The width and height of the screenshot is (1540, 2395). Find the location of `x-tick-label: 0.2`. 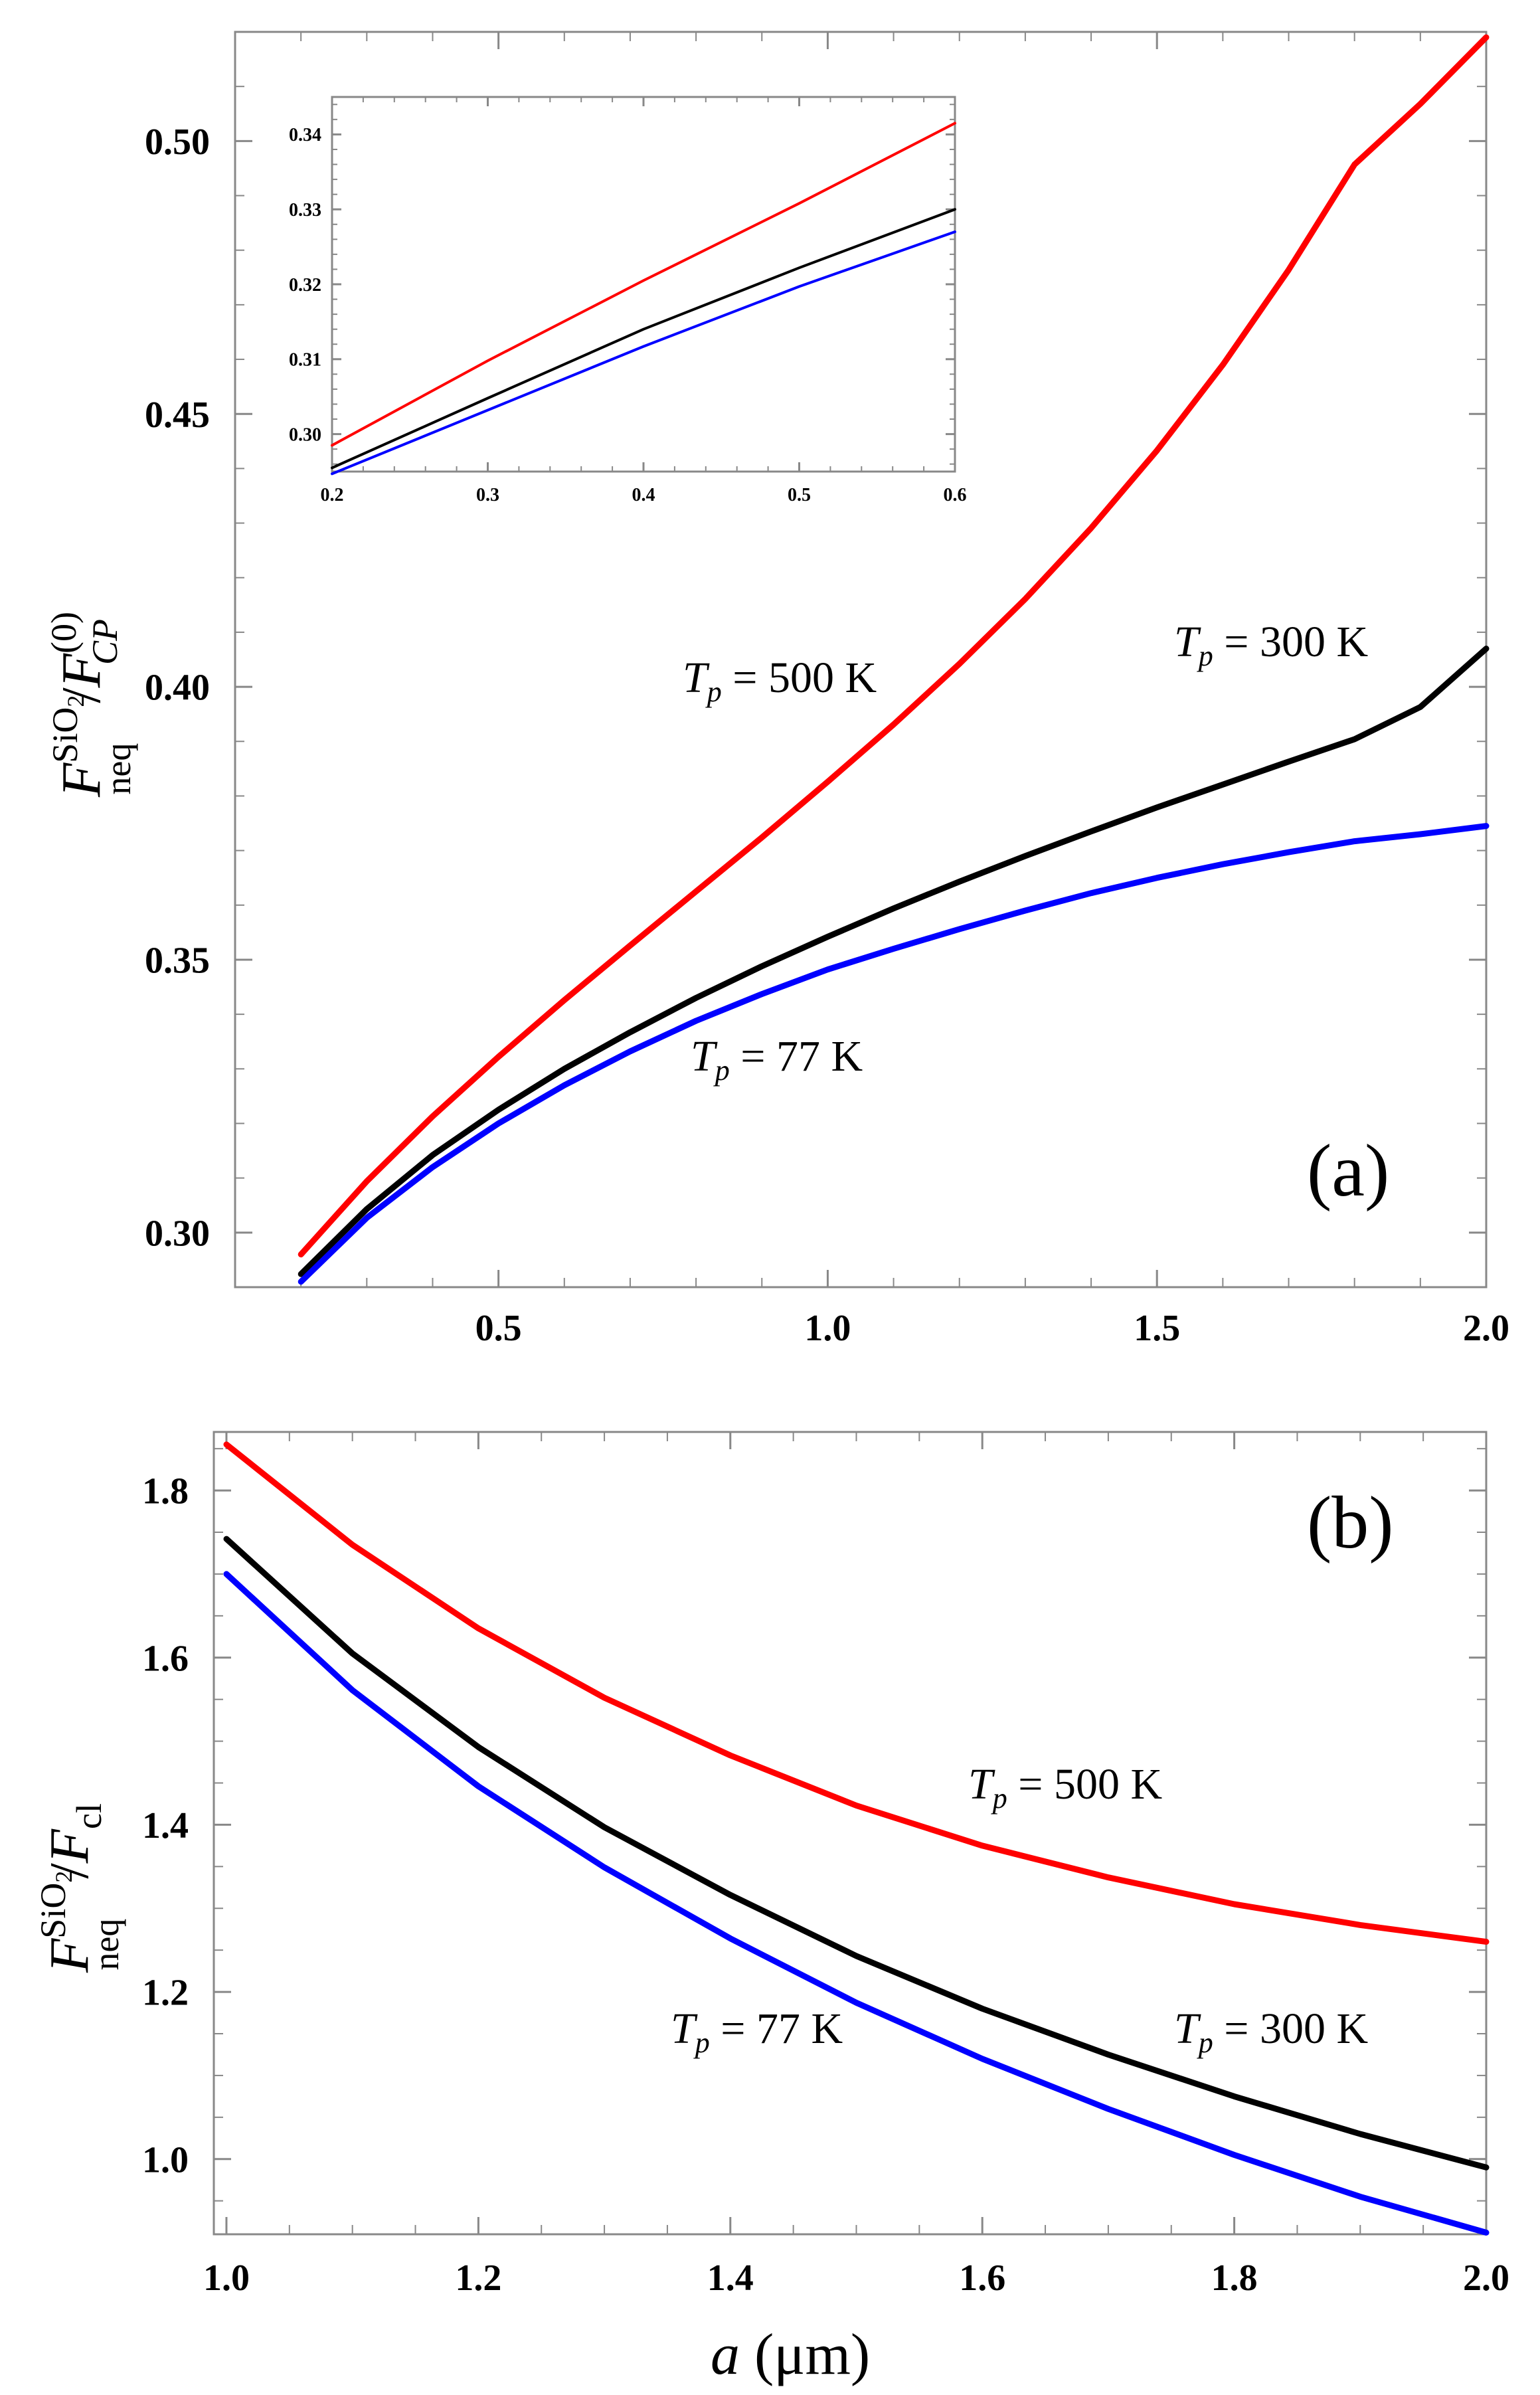

x-tick-label: 0.2 is located at coordinates (332, 495).